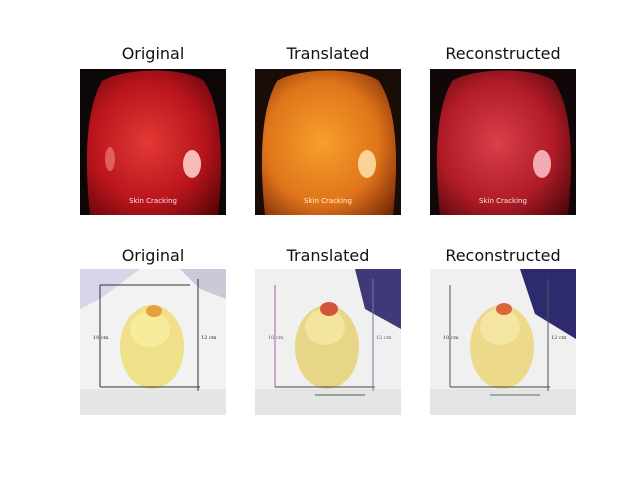  Describe the element at coordinates (503, 201) in the screenshot. I see `row1-reconstructed-caption: Skin Cracking` at that location.